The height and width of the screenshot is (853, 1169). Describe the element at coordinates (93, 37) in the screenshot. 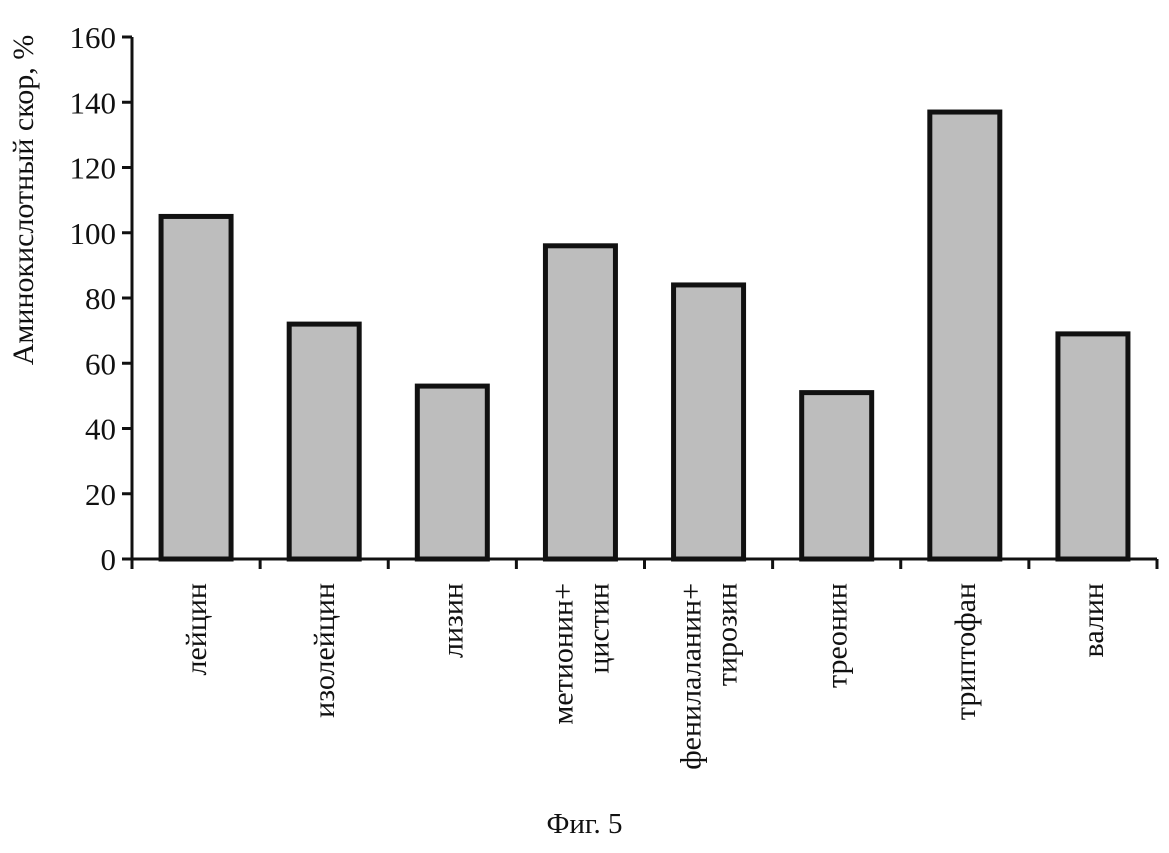

I see `y-tick-label: 160` at that location.